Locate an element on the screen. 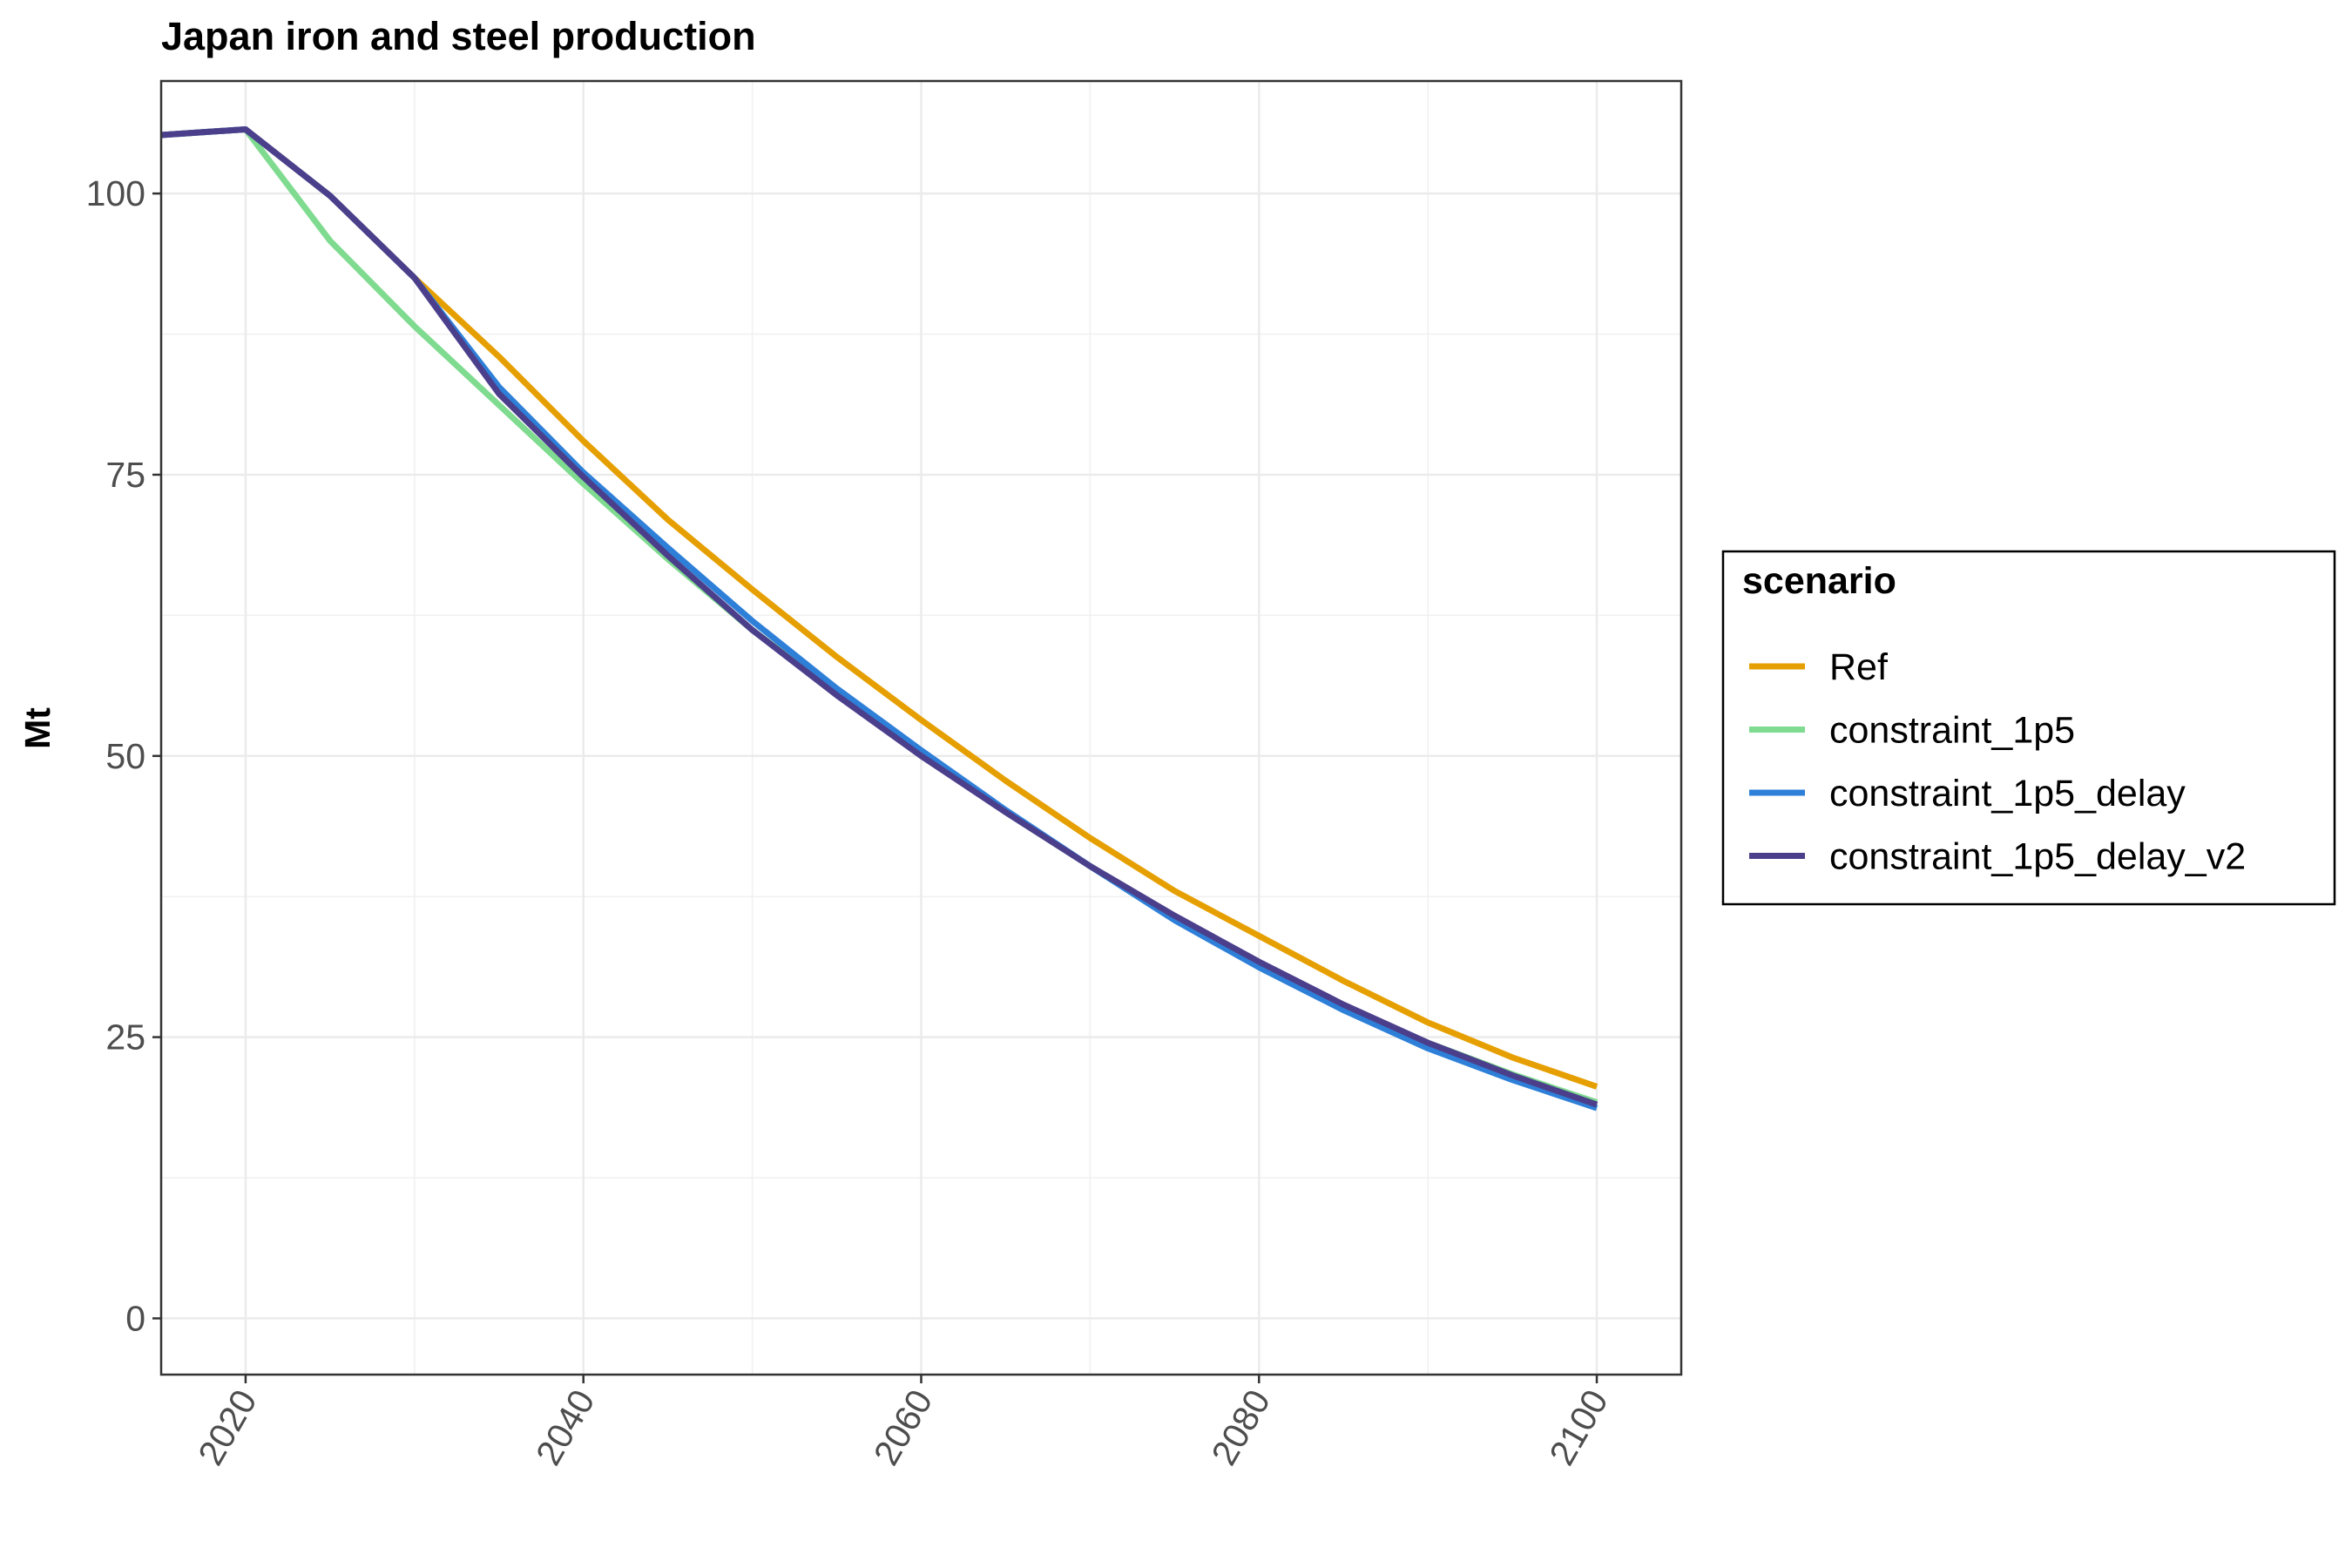 Image resolution: width=2352 pixels, height=1568 pixels. y-tick-label: 50 is located at coordinates (125, 756).